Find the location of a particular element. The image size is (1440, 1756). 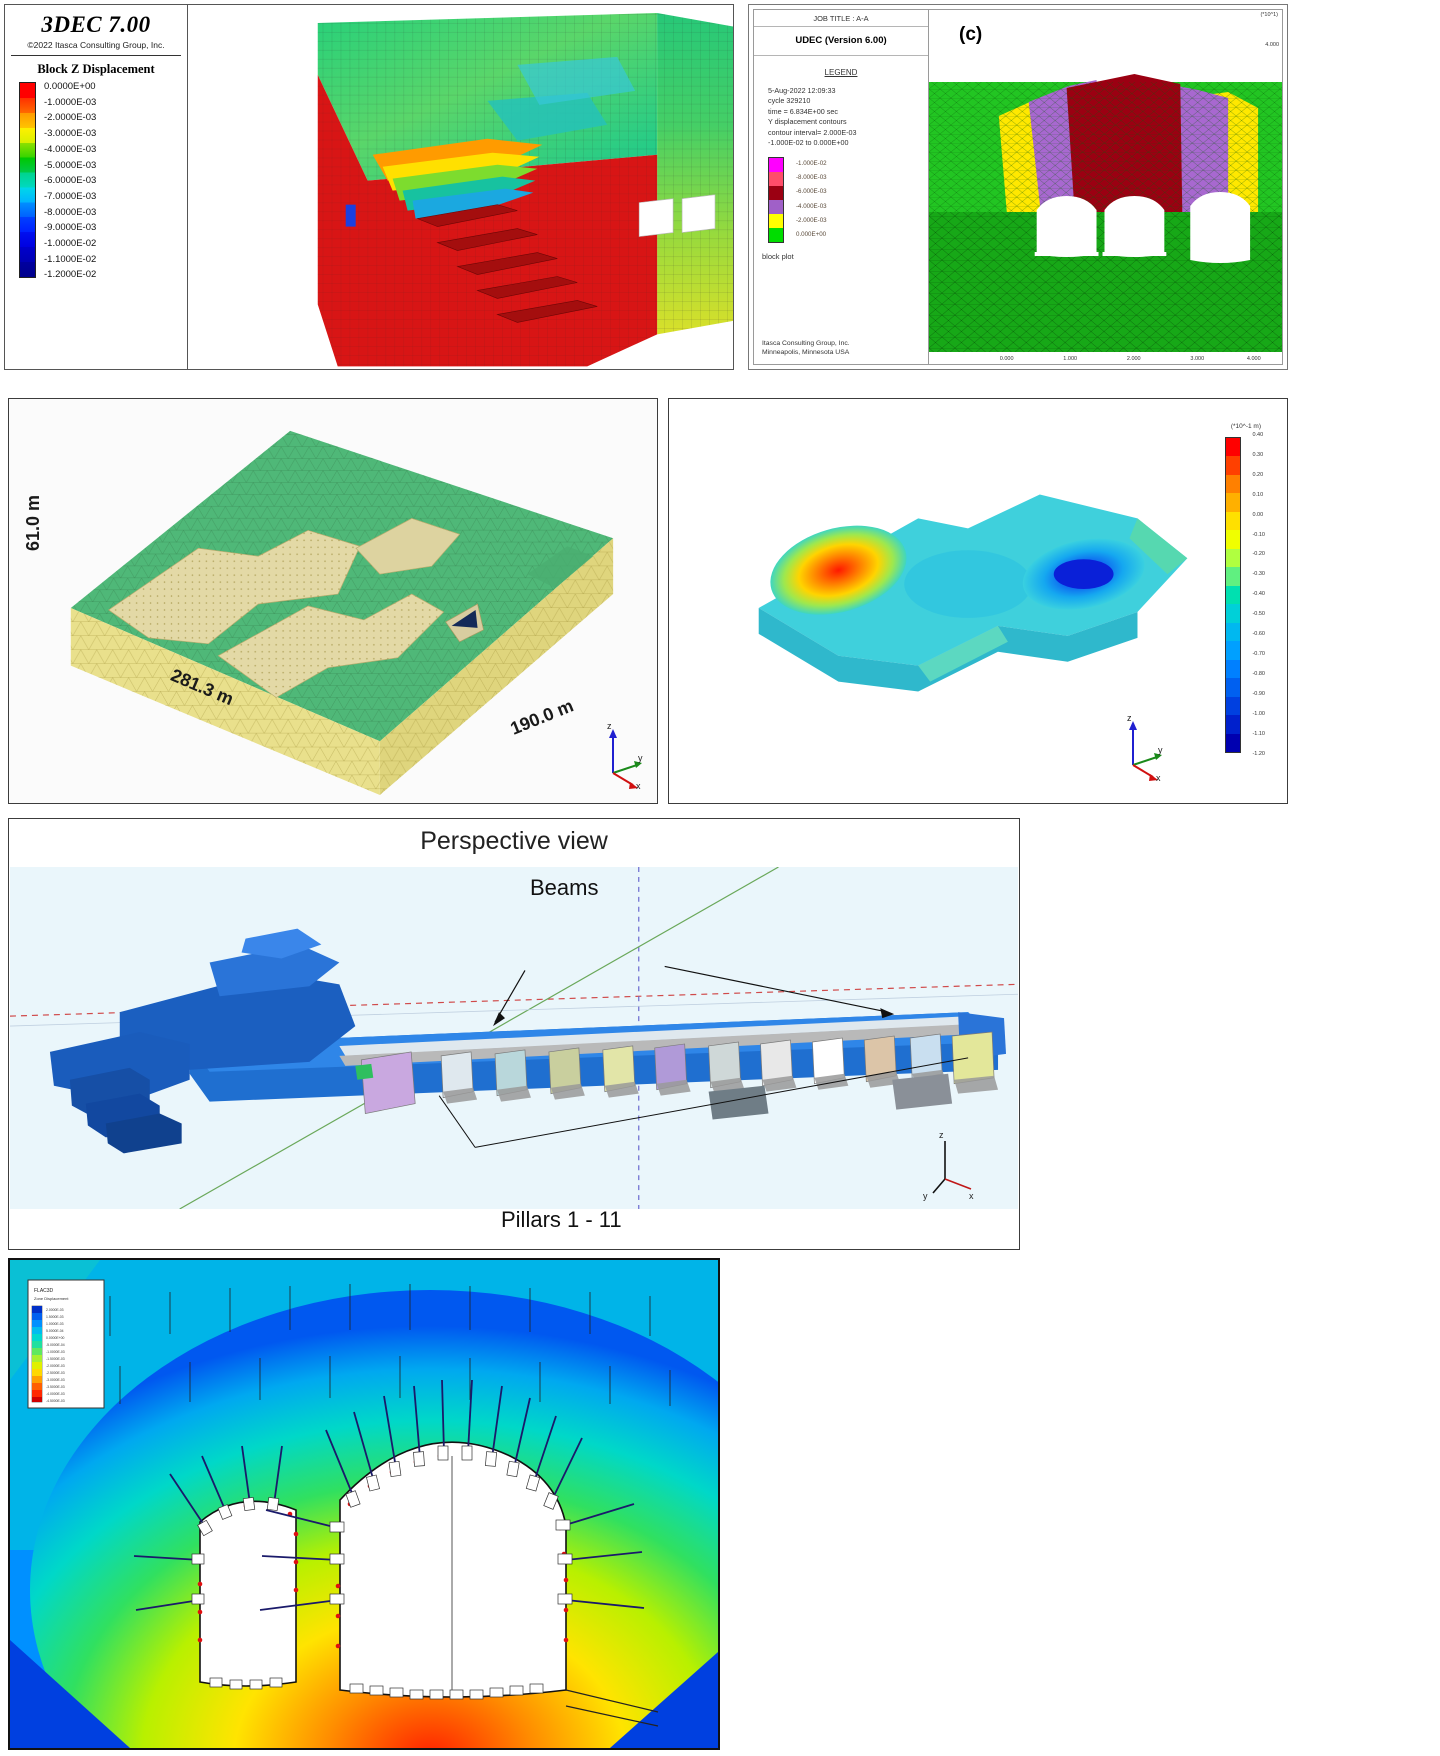

dimension-height: 61.0 m is located at coordinates (33, 522).